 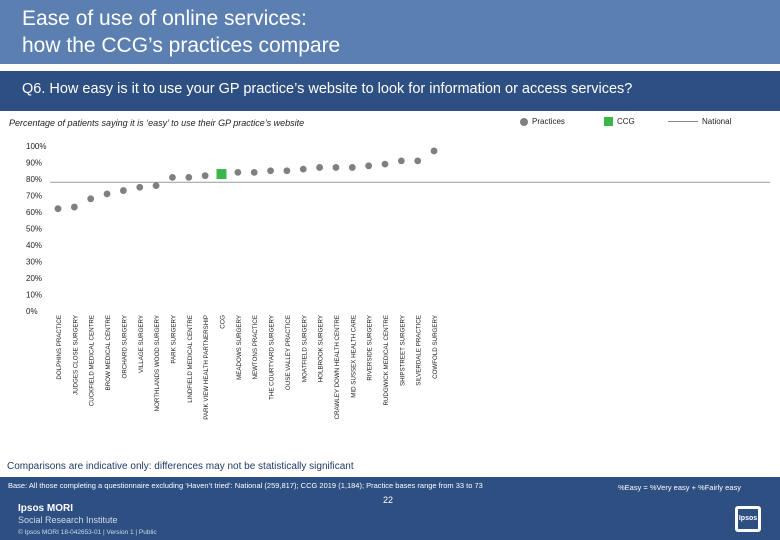 What do you see at coordinates (717, 121) in the screenshot?
I see `legend-national-label: National` at bounding box center [717, 121].